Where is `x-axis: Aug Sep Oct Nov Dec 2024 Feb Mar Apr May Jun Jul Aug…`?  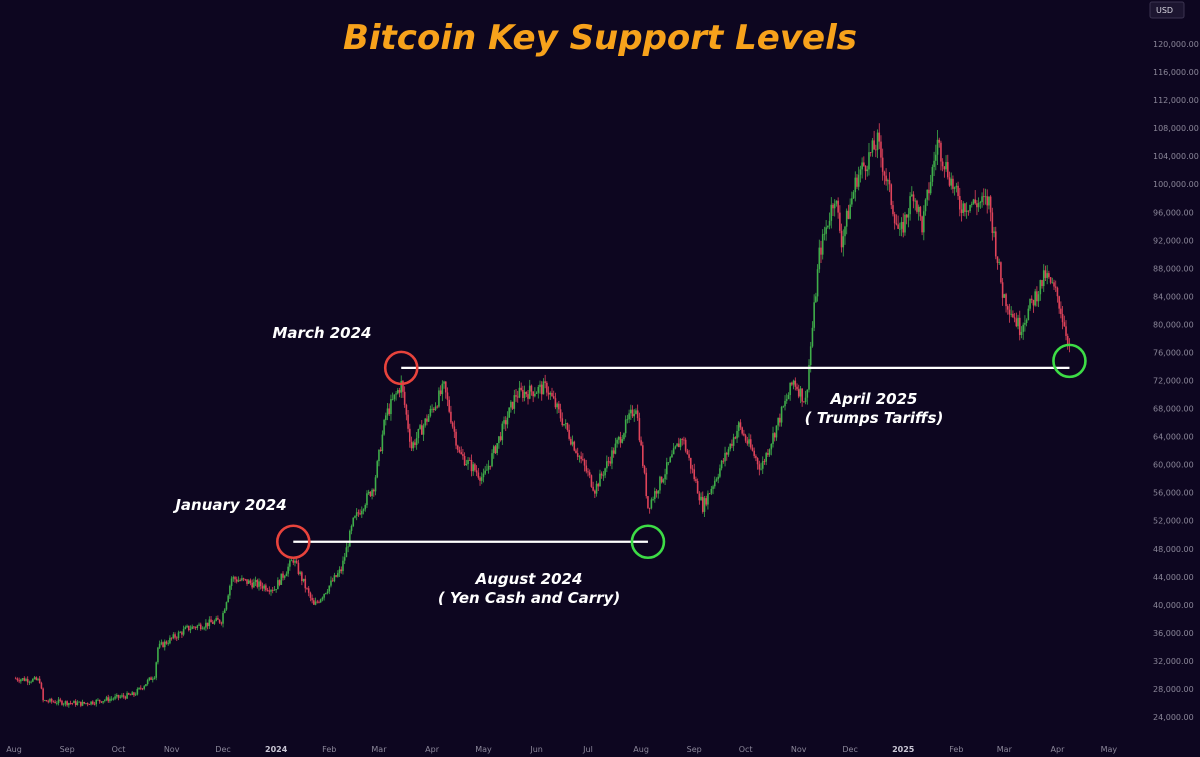 x-axis: Aug Sep Oct Nov Dec 2024 Feb Mar Apr May Jun Jul Aug… is located at coordinates (561, 749).